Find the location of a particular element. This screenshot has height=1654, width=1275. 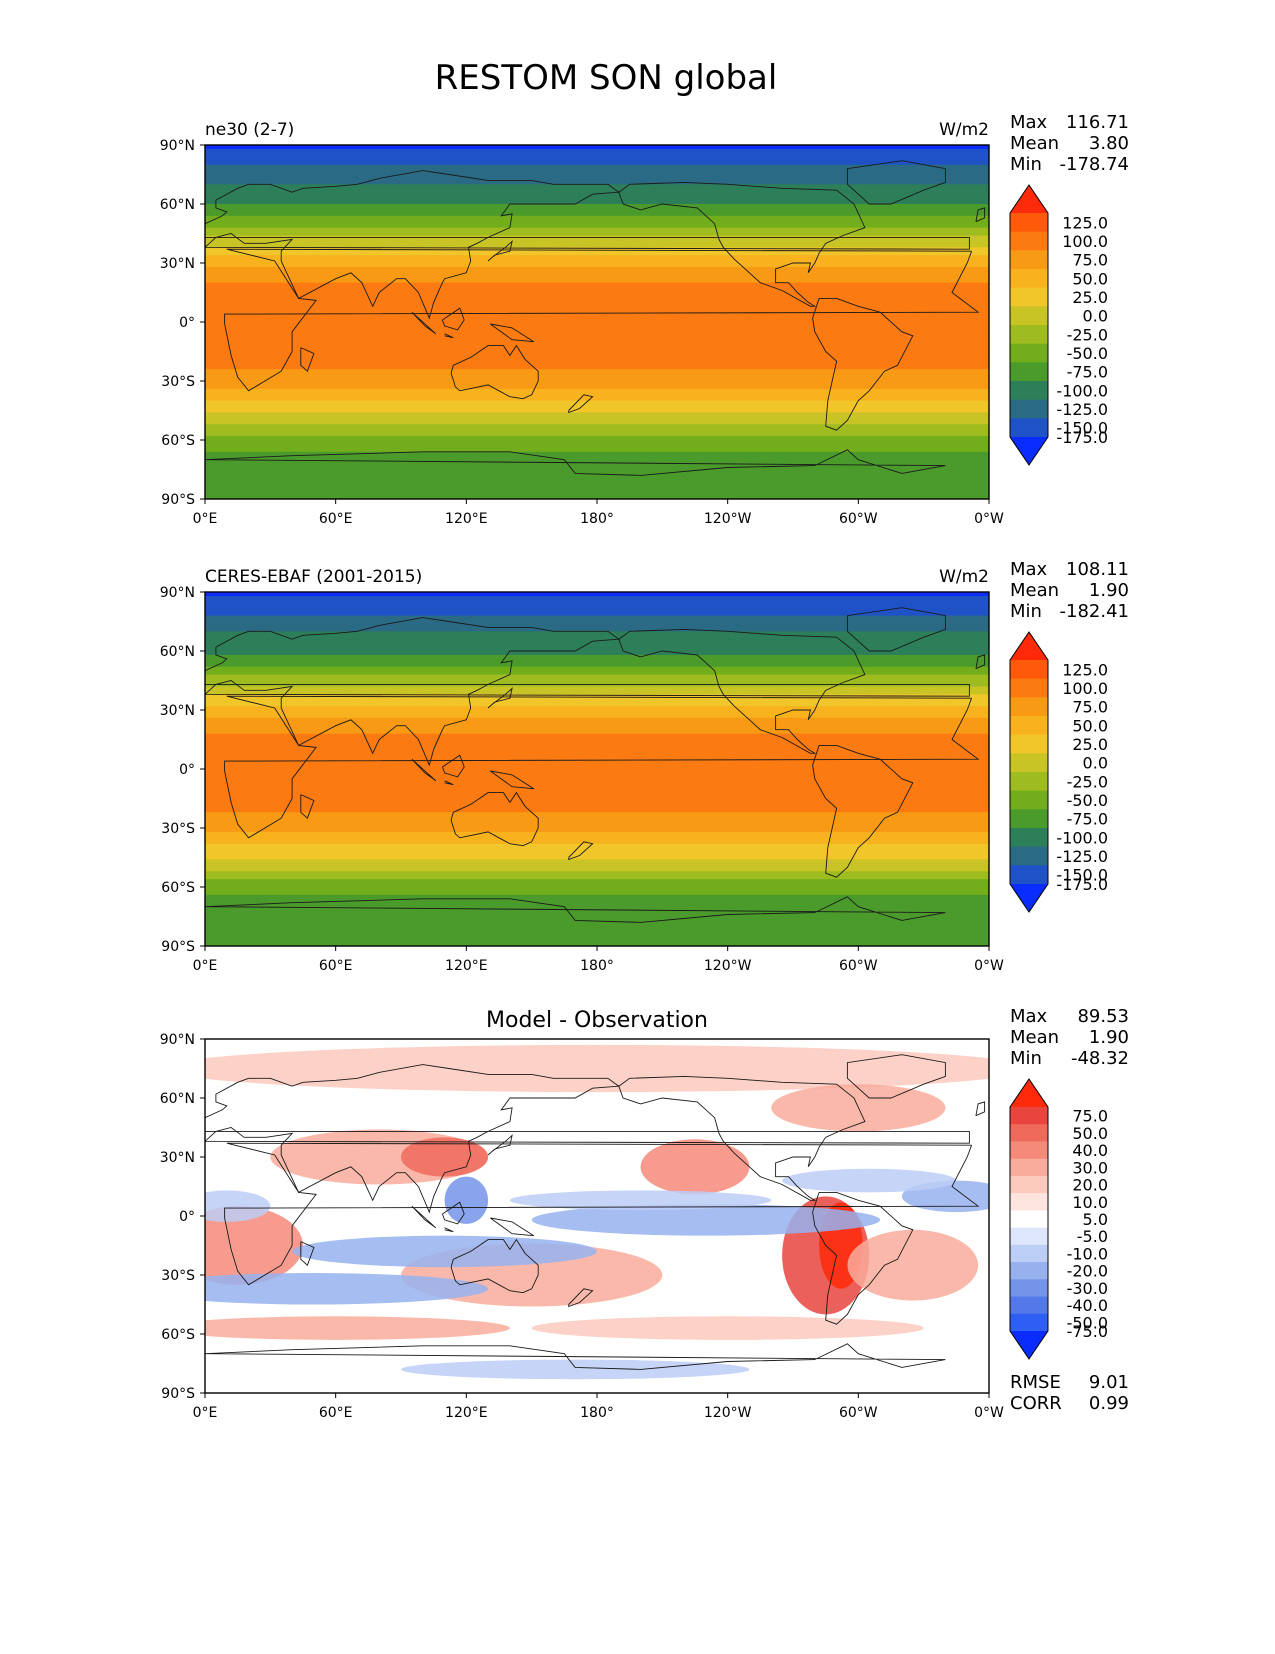

colorbar-tick-label: -150.0 is located at coordinates (1082, 875).